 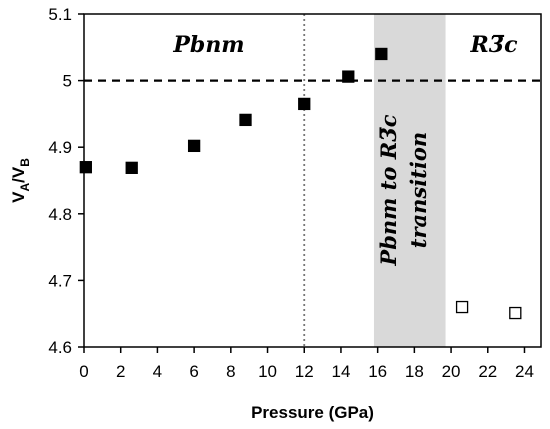 I want to click on x-tick-label: 4, so click(x=157, y=371).